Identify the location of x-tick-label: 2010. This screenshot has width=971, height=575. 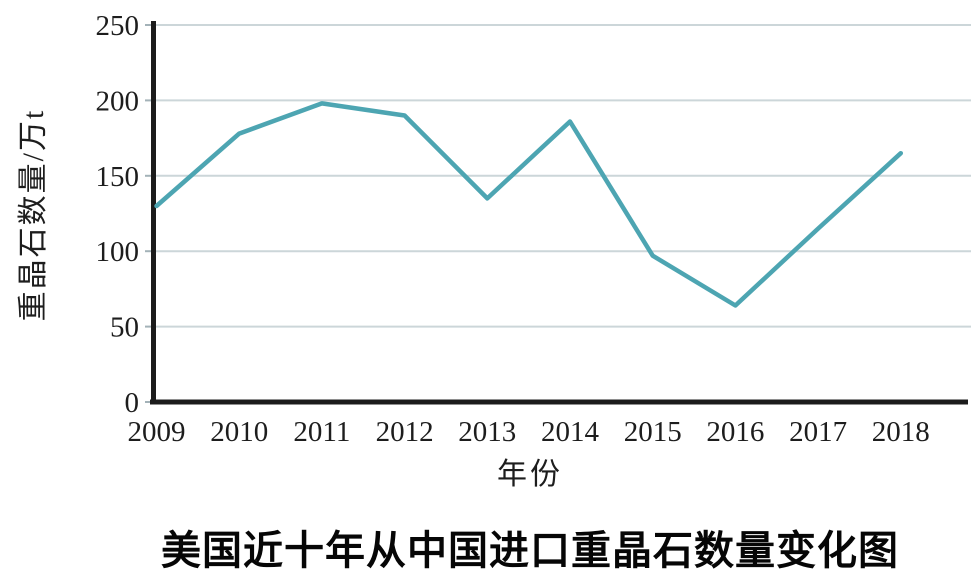
(239, 432).